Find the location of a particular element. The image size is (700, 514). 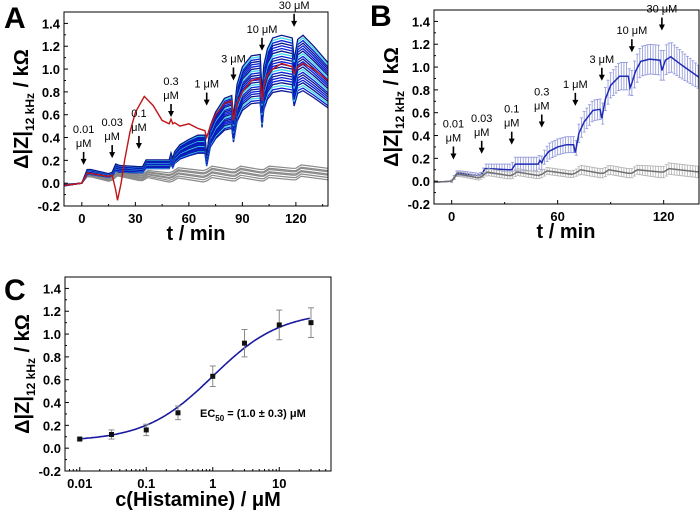

panel-letter: C is located at coordinates (15, 290).